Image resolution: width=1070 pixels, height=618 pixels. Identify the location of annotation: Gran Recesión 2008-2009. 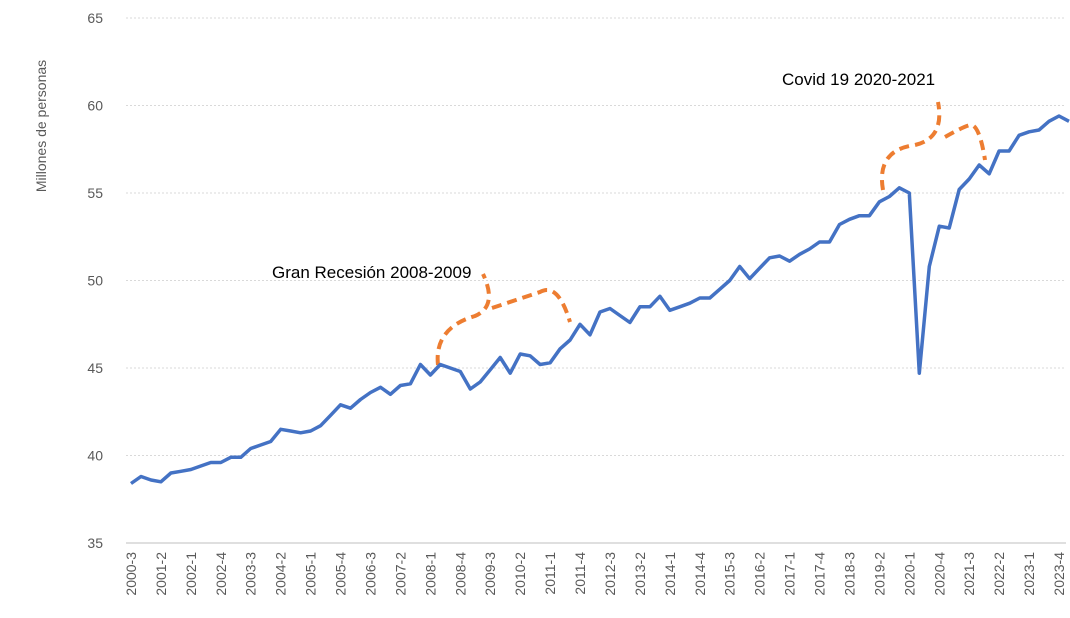
(371, 272).